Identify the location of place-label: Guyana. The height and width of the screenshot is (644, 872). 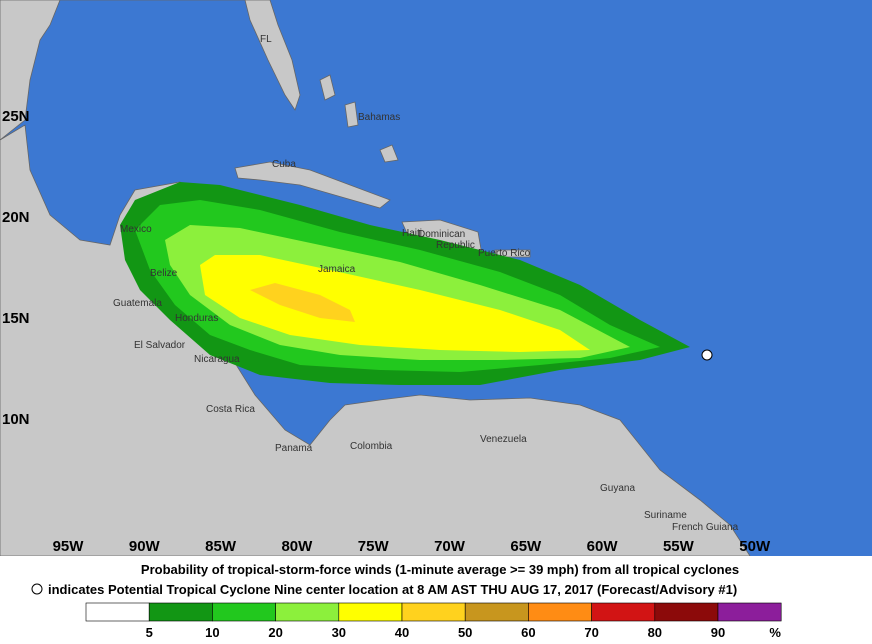
(617, 488).